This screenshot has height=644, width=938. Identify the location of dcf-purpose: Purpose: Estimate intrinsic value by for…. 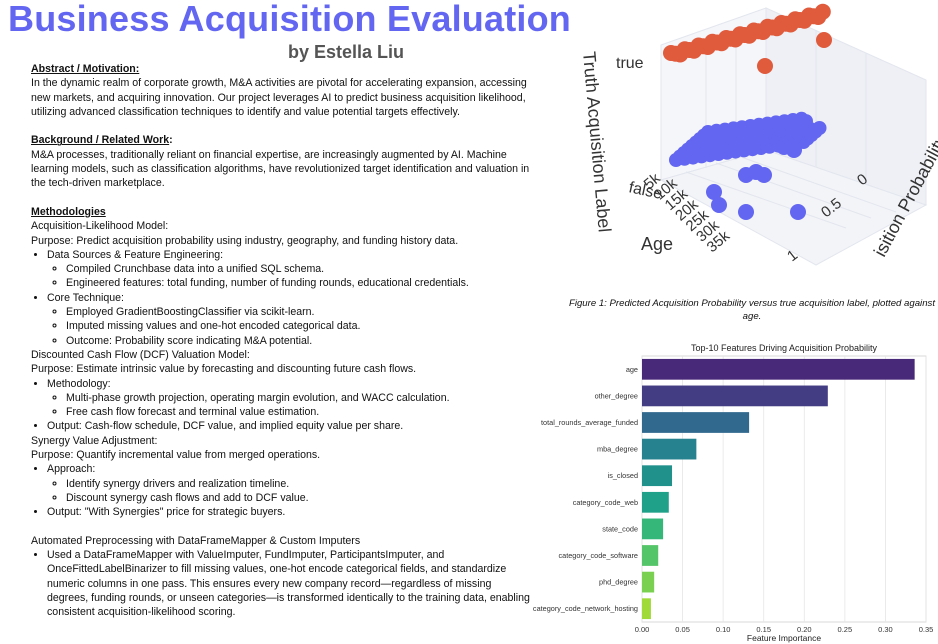
(224, 369).